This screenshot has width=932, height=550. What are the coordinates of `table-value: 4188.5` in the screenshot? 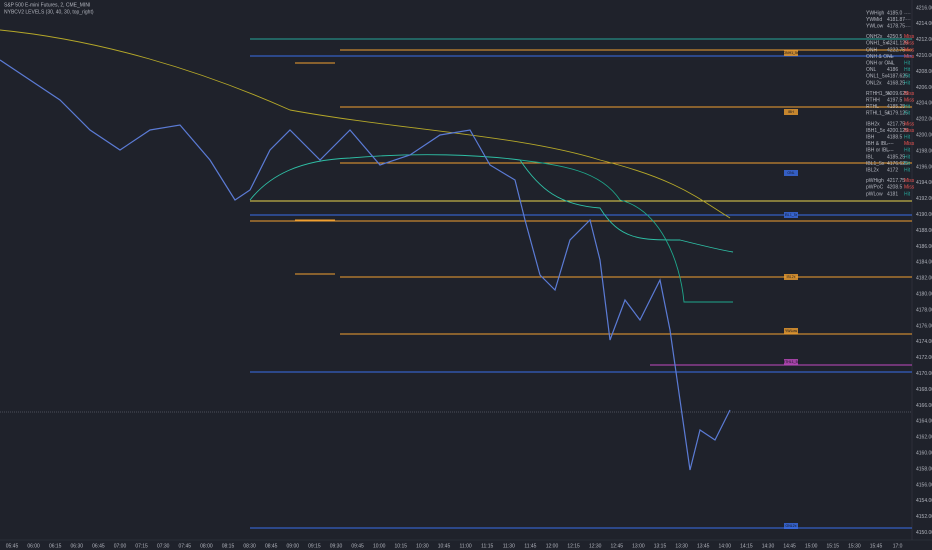 It's located at (895, 138).